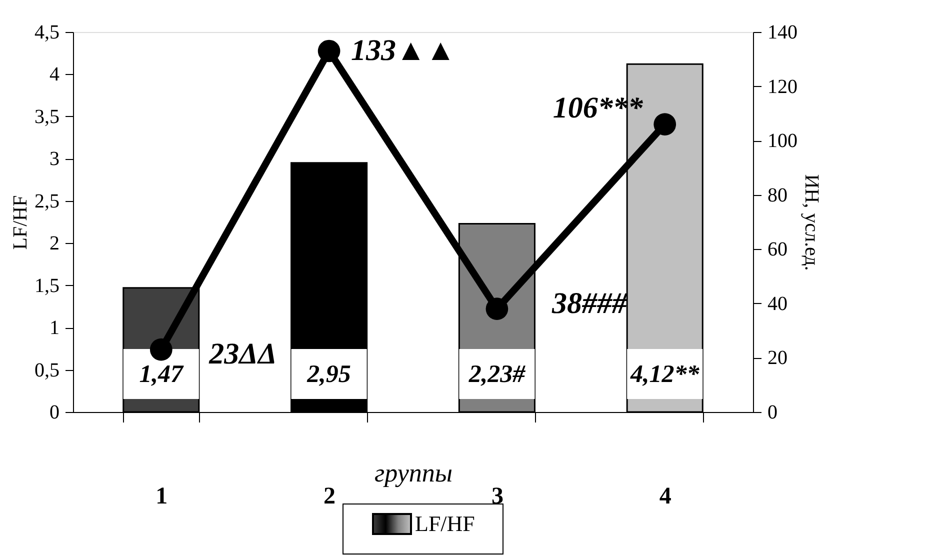  Describe the element at coordinates (55, 328) in the screenshot. I see `y-tick-label: 1` at that location.